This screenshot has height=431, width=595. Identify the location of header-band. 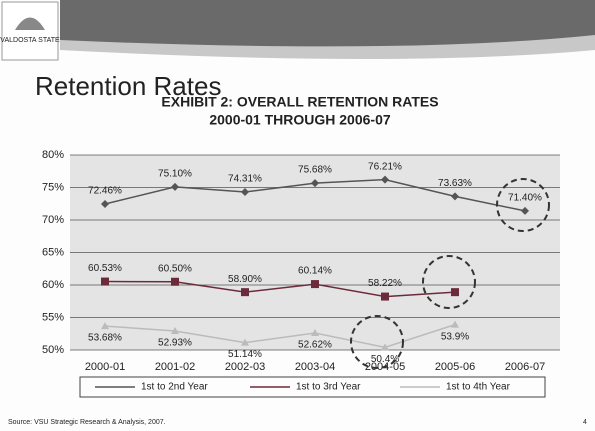
(327, 26).